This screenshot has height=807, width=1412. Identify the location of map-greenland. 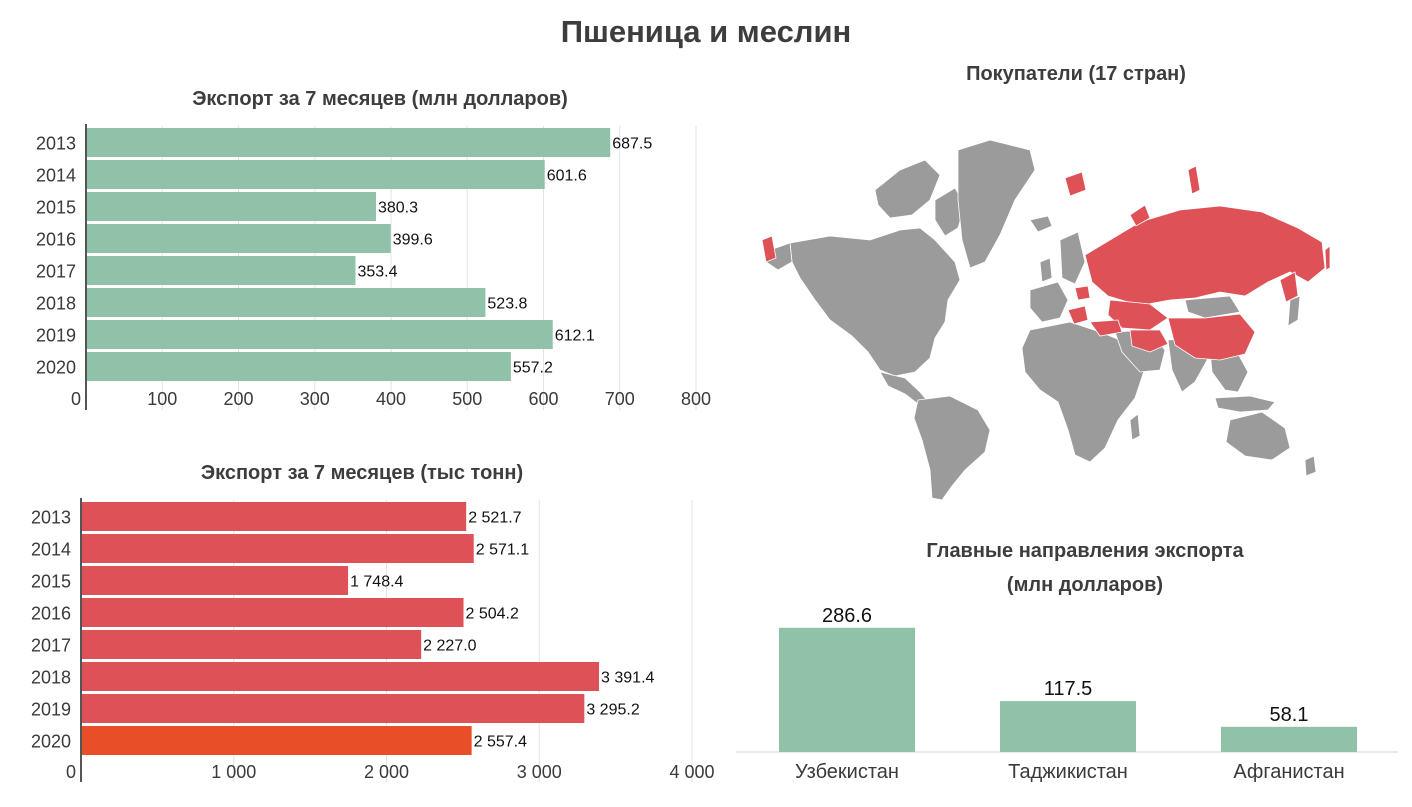
(996, 204).